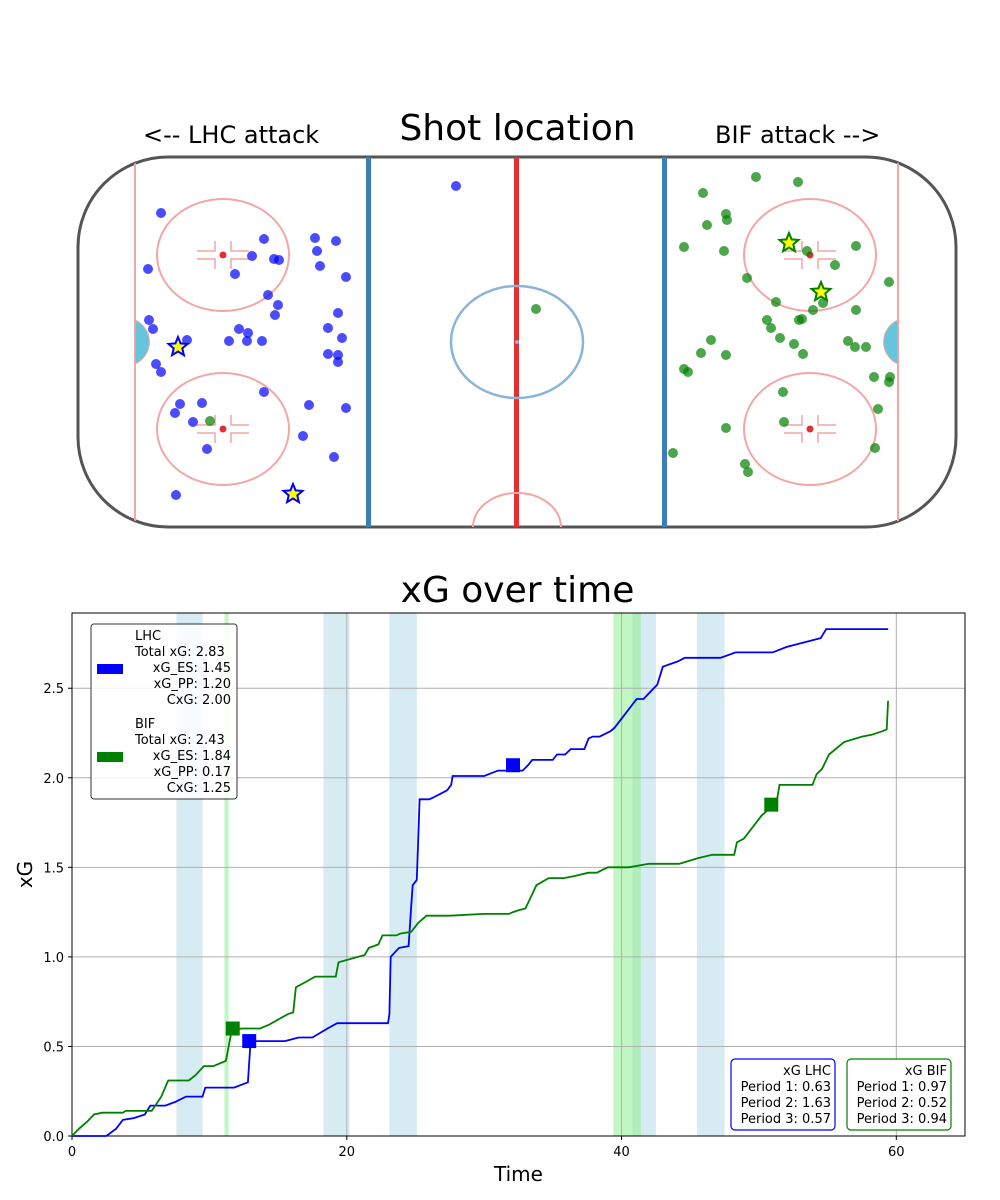 The height and width of the screenshot is (1200, 1000). Describe the element at coordinates (179, 740) in the screenshot. I see `legend-text: Total xG: 2.43` at that location.